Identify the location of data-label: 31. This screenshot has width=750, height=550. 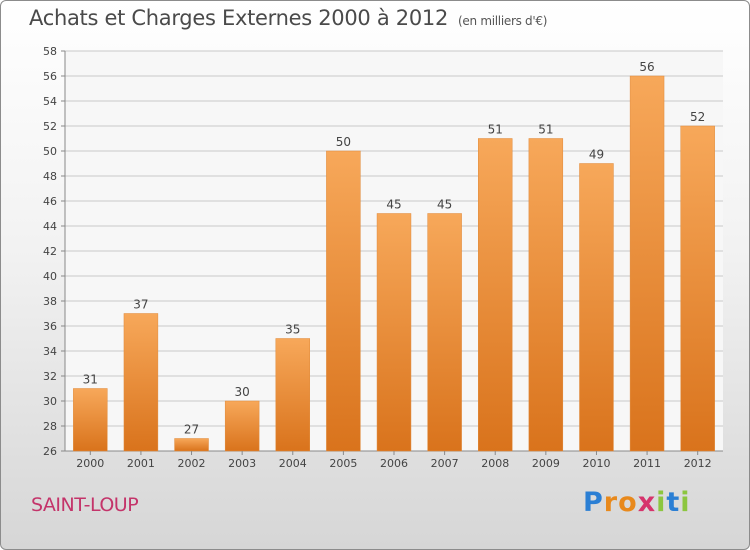
(90, 380).